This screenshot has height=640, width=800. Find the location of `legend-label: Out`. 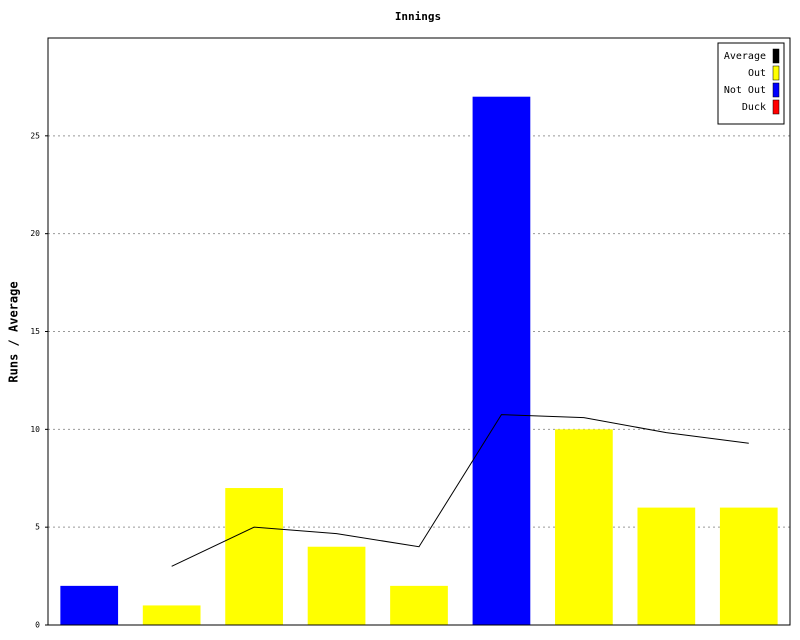

legend-label: Out is located at coordinates (757, 73).